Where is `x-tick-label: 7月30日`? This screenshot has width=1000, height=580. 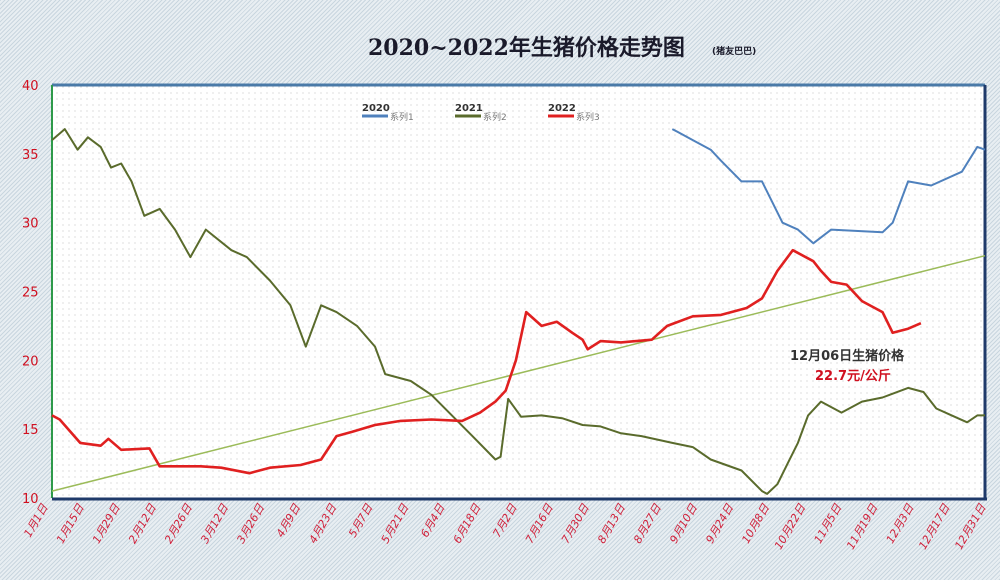
x-tick-label: 7月30日 is located at coordinates (575, 523).